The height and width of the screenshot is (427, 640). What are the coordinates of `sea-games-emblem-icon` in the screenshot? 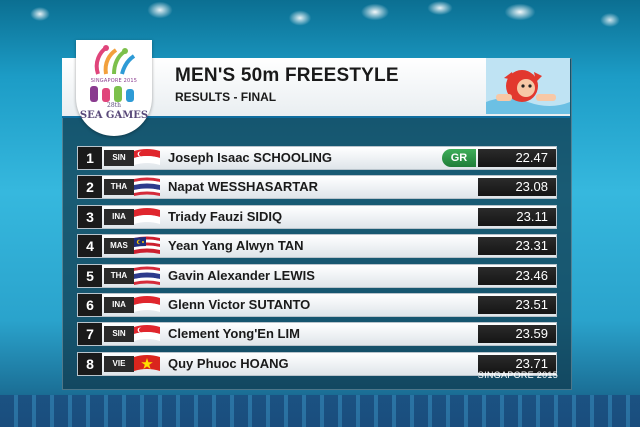 It's located at (115, 60).